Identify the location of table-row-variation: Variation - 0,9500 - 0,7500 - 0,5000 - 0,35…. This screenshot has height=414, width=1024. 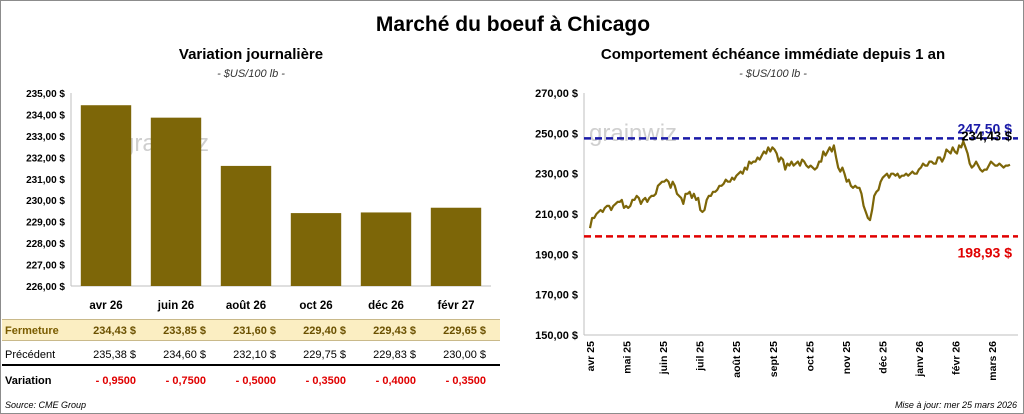
(251, 381).